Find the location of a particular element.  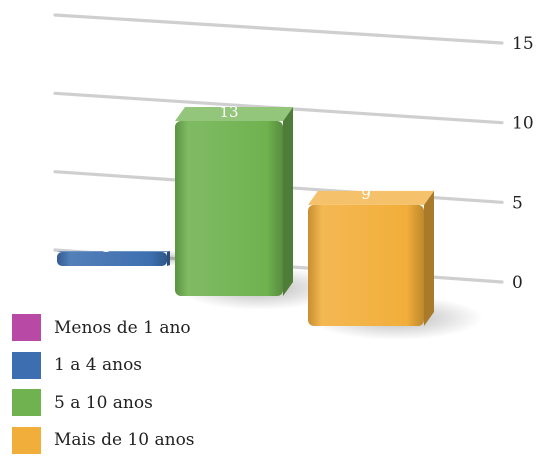

bar-side-5-a-10-anos is located at coordinates (288, 201).